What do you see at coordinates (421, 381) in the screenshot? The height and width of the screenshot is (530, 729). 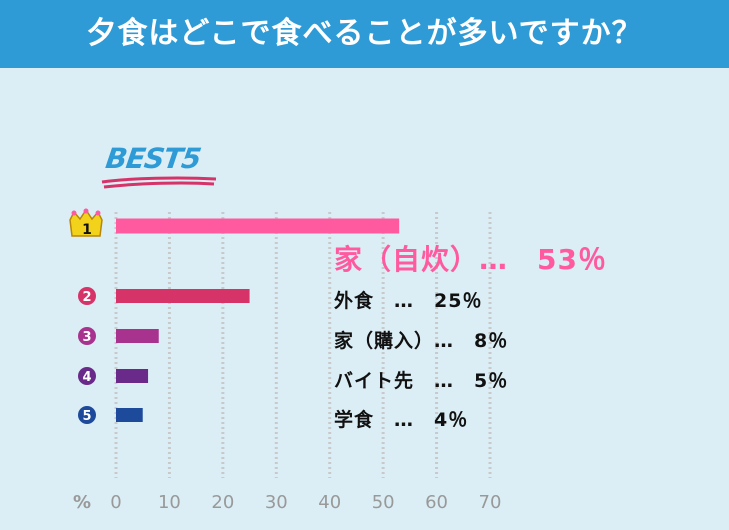 I see `data-label-4: バイト先 … 5％` at bounding box center [421, 381].